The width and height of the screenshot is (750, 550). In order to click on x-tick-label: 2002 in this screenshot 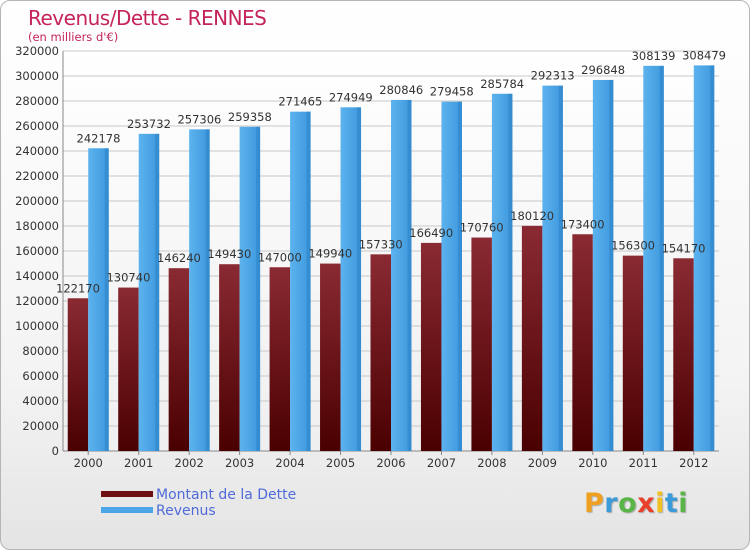, I will do `click(189, 463)`.